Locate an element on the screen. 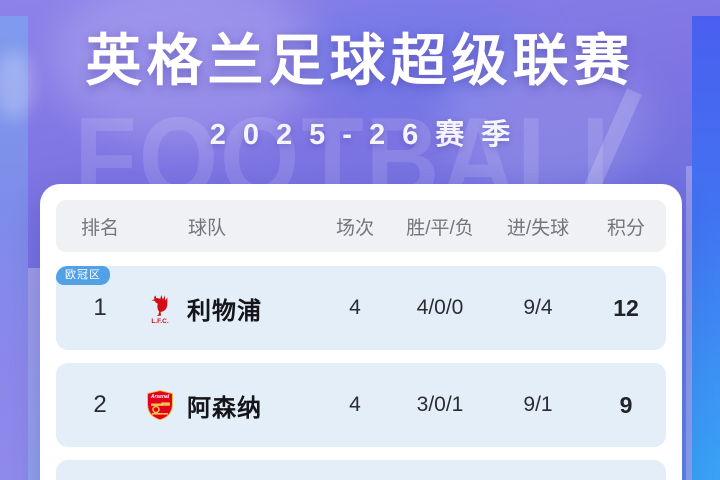 Image resolution: width=720 pixels, height=480 pixels. goals-cell: 9/1 is located at coordinates (538, 404).